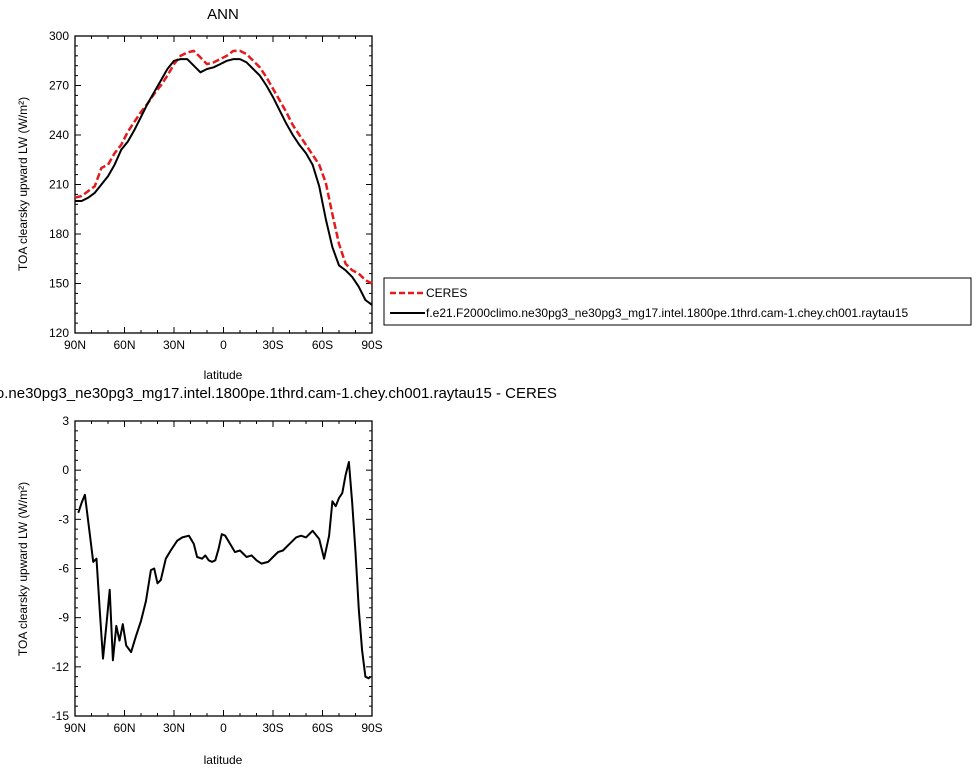  Describe the element at coordinates (223, 167) in the screenshot. I see `series-line-ceres` at that location.